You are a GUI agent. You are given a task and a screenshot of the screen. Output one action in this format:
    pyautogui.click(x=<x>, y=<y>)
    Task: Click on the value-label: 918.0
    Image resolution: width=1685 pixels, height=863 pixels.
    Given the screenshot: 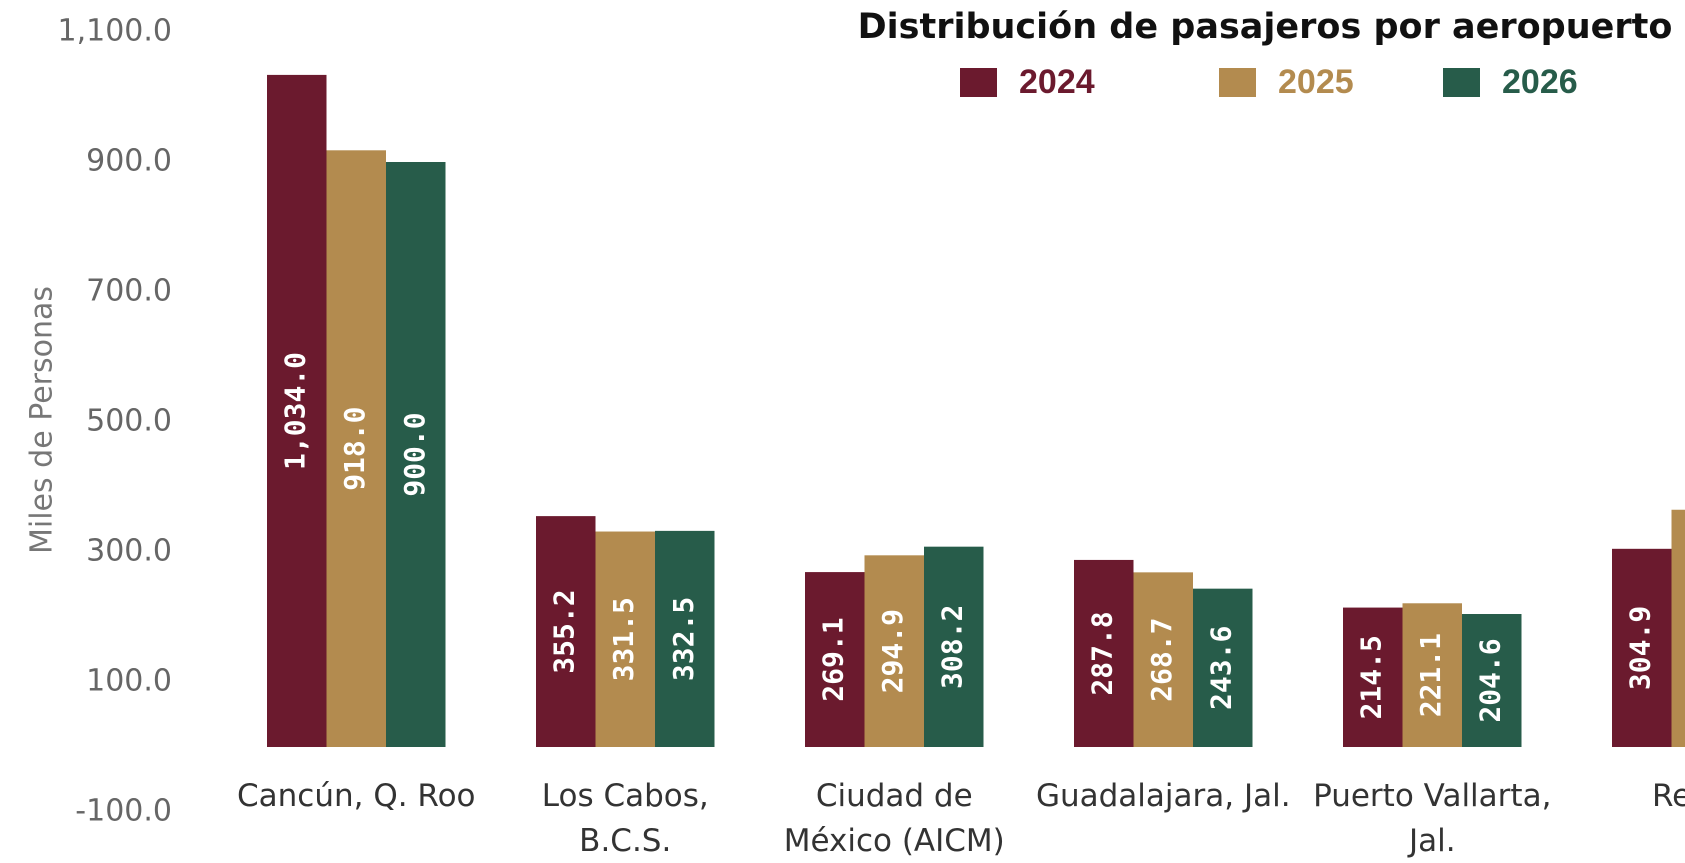 What is the action you would take?
    pyautogui.click(x=354, y=449)
    